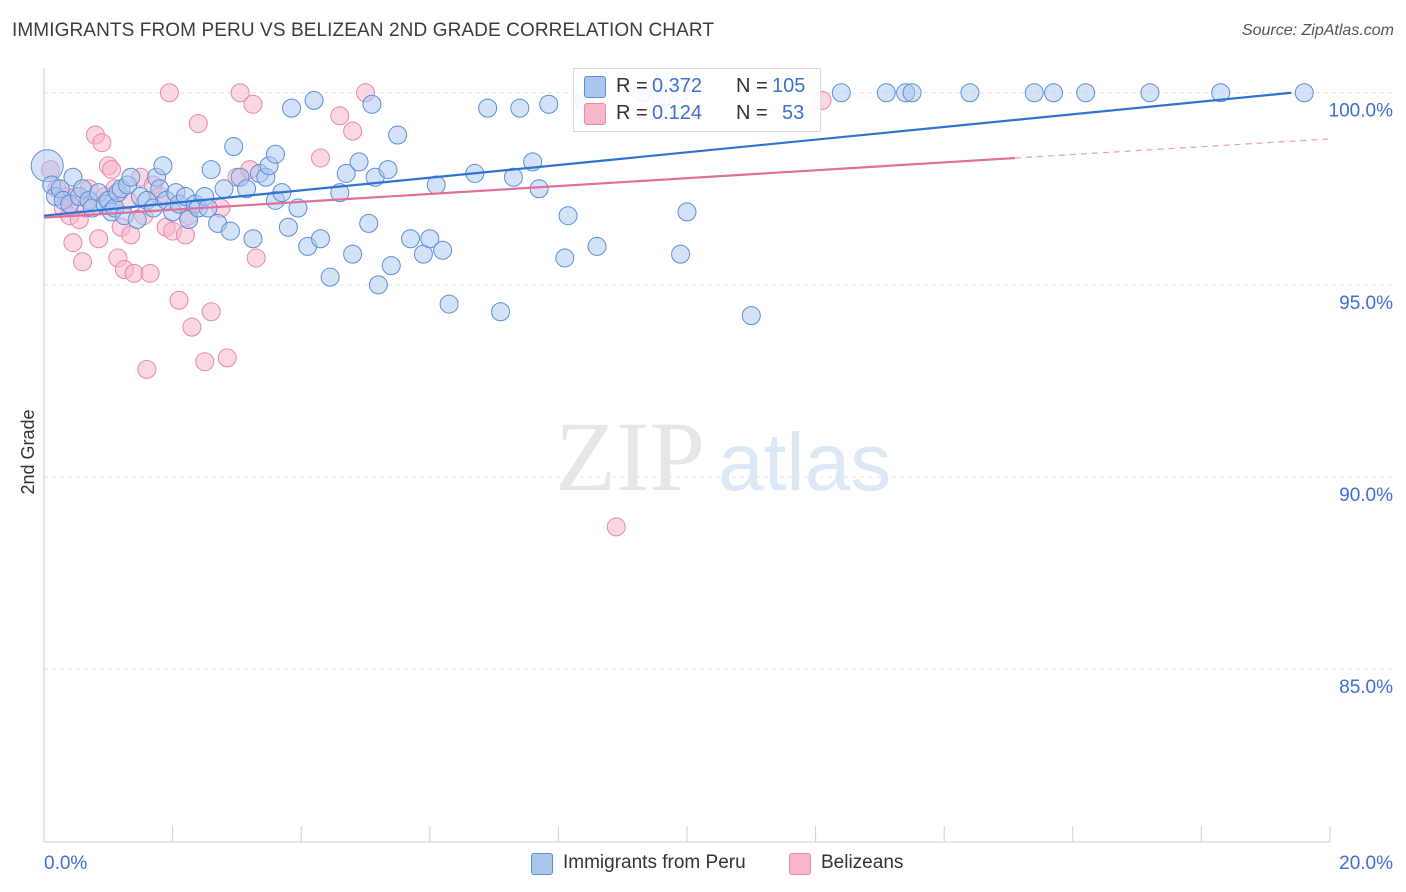 This screenshot has width=1406, height=892. What do you see at coordinates (542, 864) in the screenshot?
I see `peru-legend-swatch` at bounding box center [542, 864].